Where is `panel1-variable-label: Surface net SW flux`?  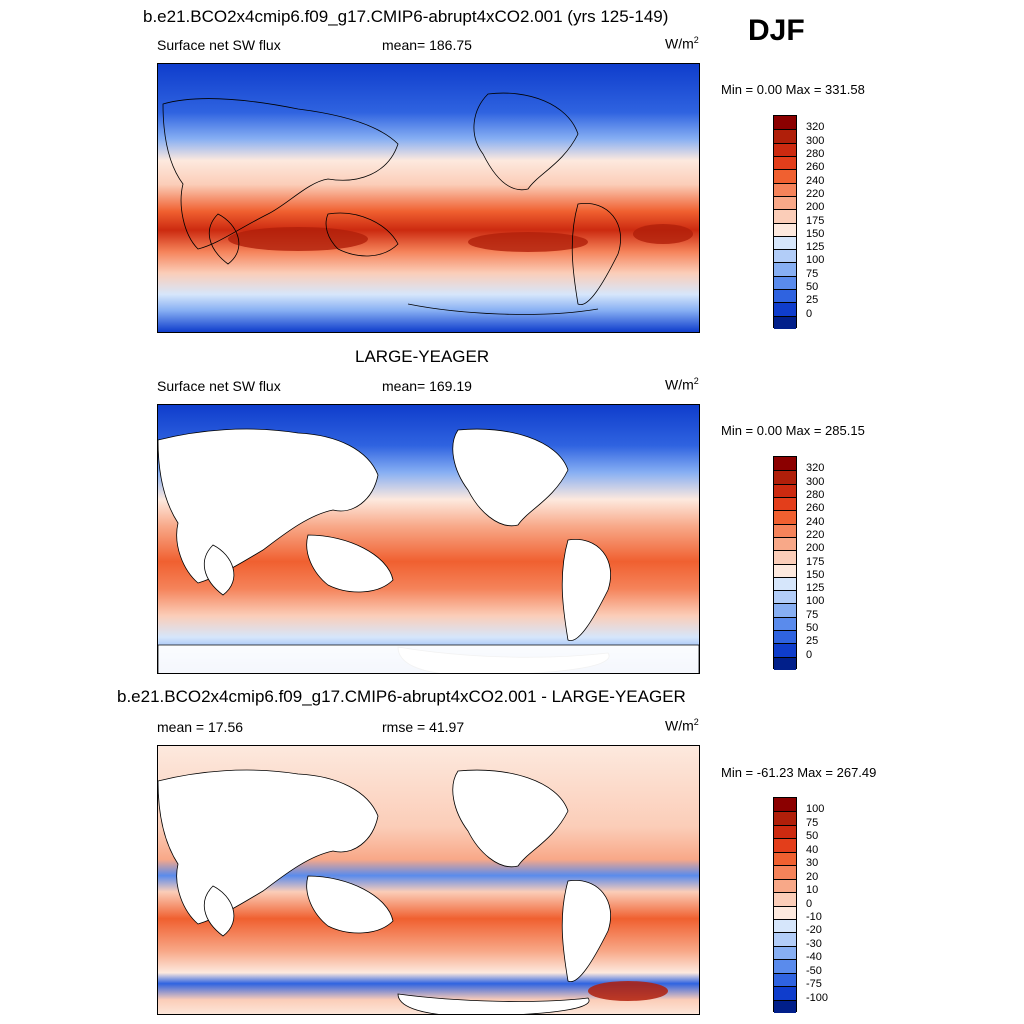 panel1-variable-label: Surface net SW flux is located at coordinates (219, 45).